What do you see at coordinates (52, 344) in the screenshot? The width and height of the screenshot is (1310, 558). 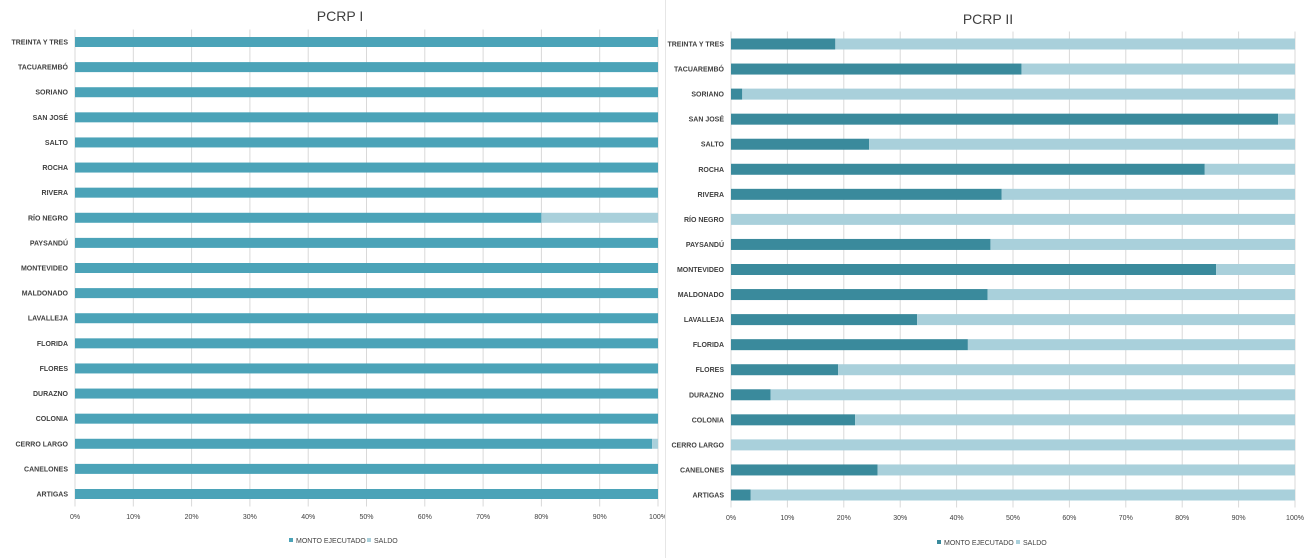 I see `category-label: FLORIDA` at bounding box center [52, 344].